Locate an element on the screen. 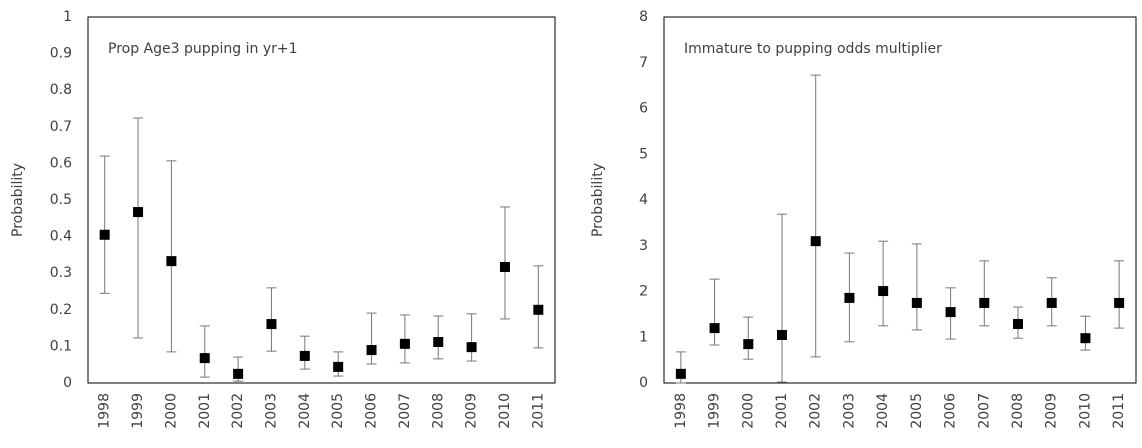 This screenshot has height=448, width=1142. y-tick-label: 0.4 is located at coordinates (61, 237).